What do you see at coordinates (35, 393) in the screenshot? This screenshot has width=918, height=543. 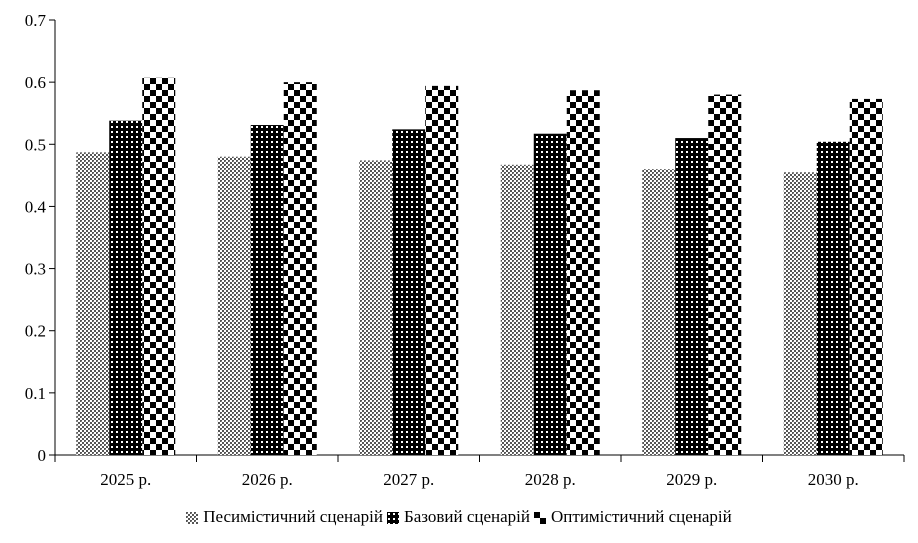 I see `y-tick-label: 0.1` at bounding box center [35, 393].